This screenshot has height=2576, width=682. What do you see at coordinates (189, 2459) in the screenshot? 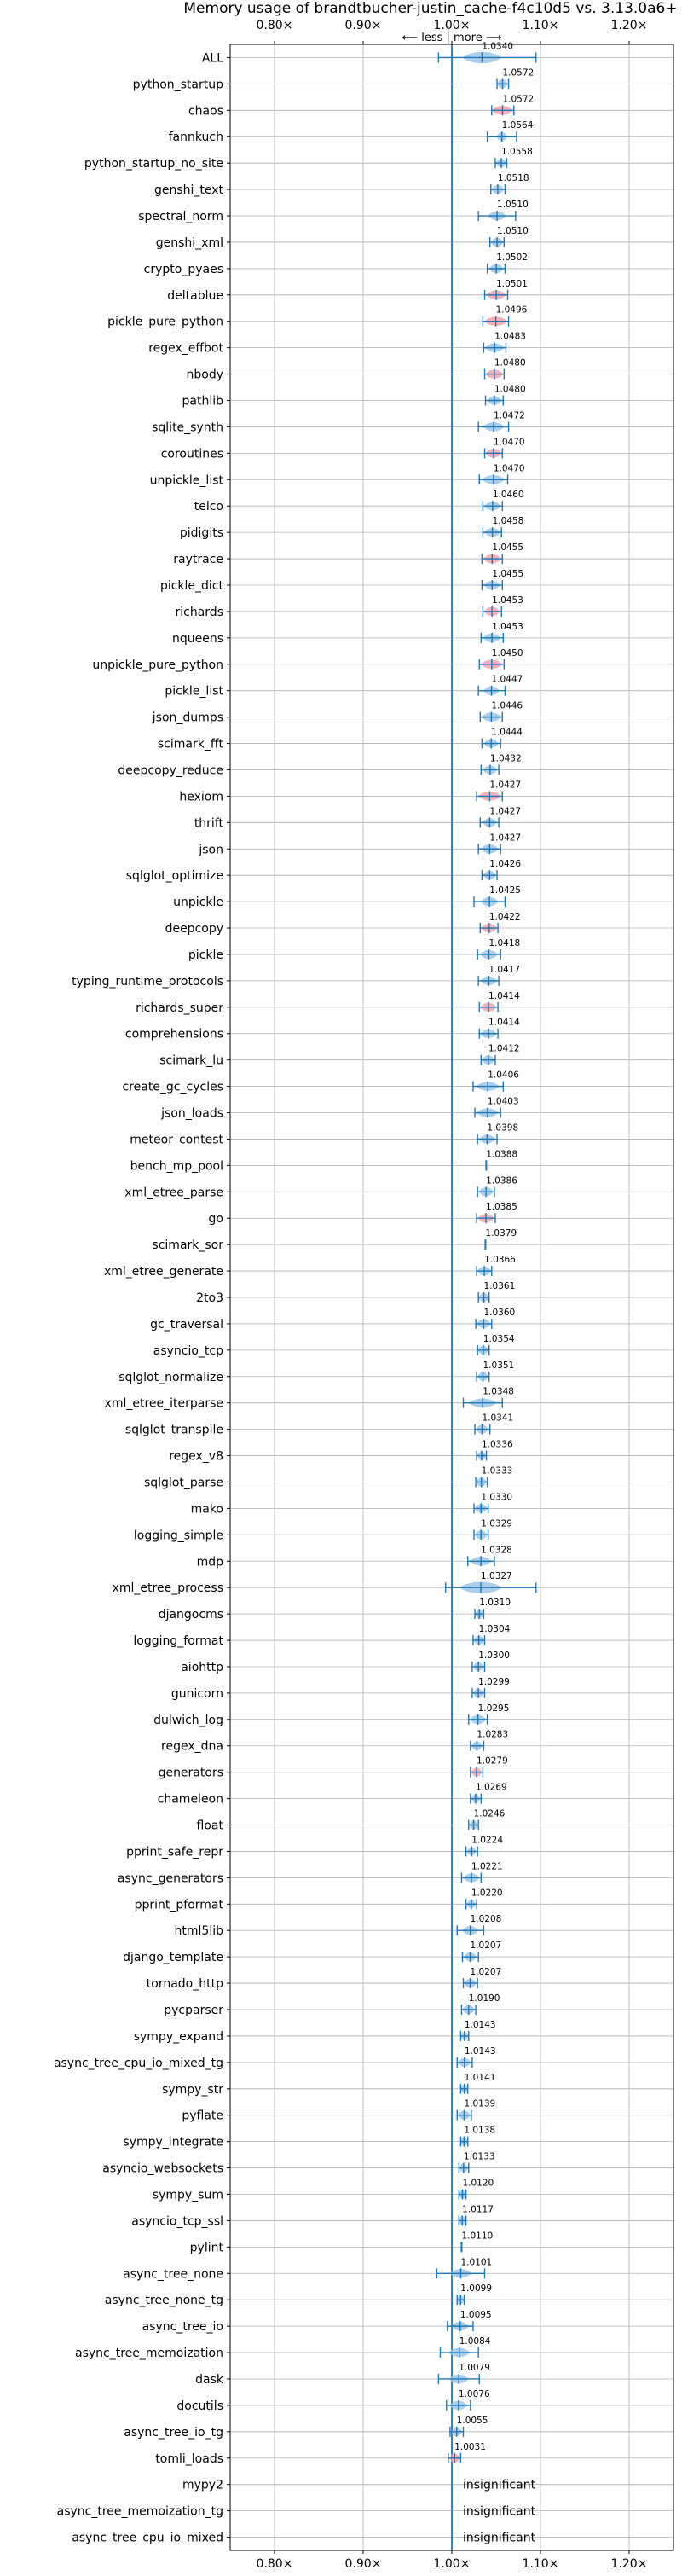
I see `category-label: tomli_loads` at bounding box center [189, 2459].